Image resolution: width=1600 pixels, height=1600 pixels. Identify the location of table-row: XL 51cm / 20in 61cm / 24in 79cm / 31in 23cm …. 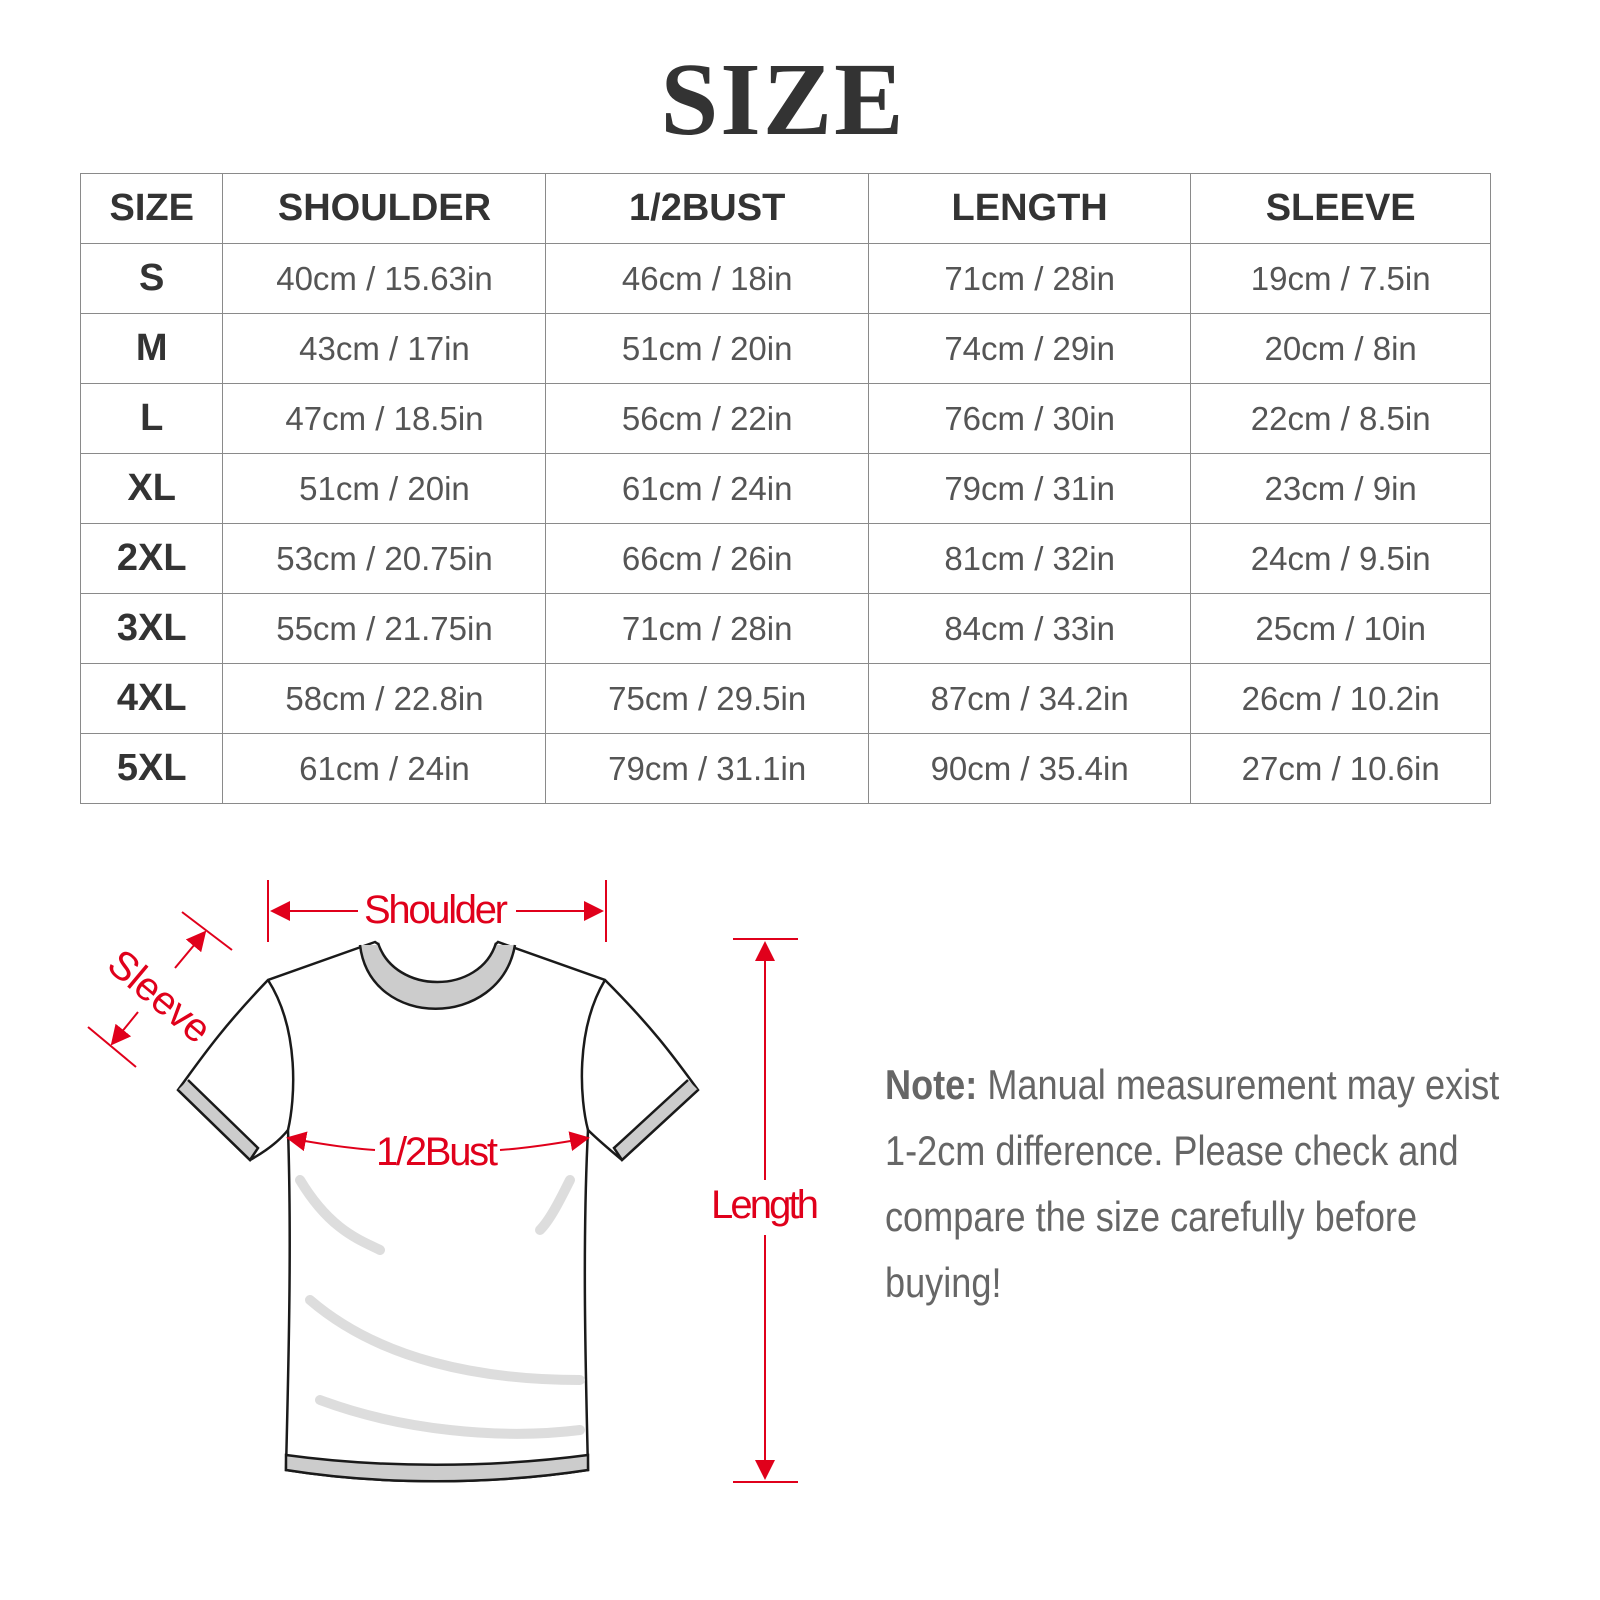
(785, 488).